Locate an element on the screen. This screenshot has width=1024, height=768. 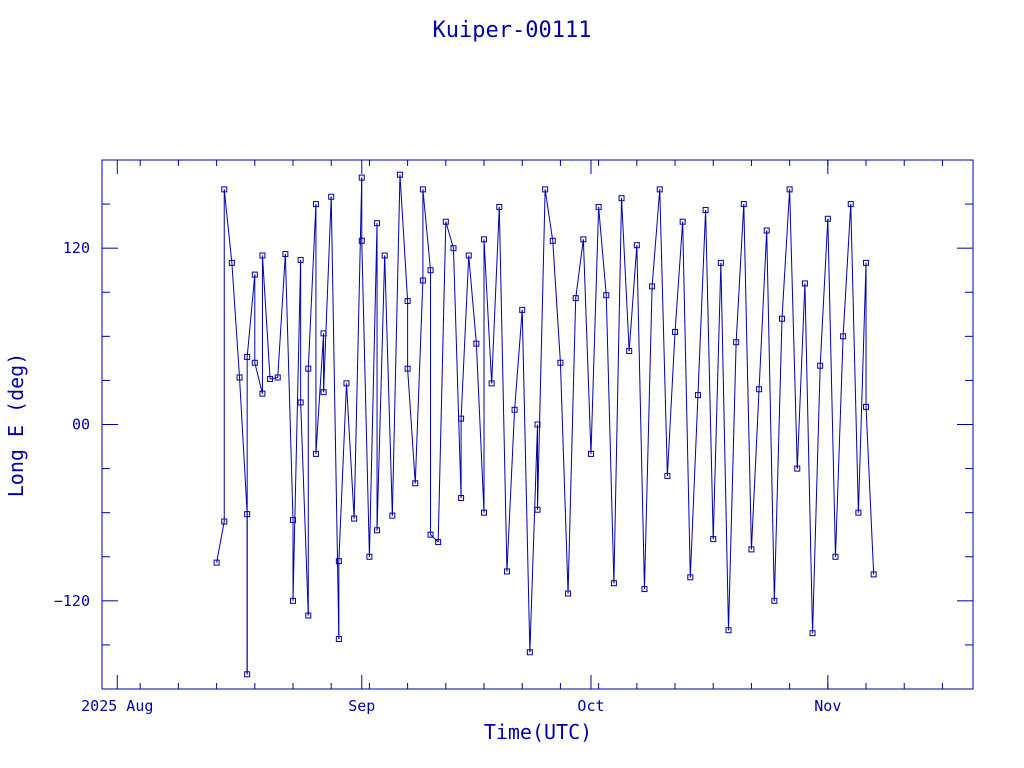
y-axis-label: Long E (deg) is located at coordinates (16, 425).